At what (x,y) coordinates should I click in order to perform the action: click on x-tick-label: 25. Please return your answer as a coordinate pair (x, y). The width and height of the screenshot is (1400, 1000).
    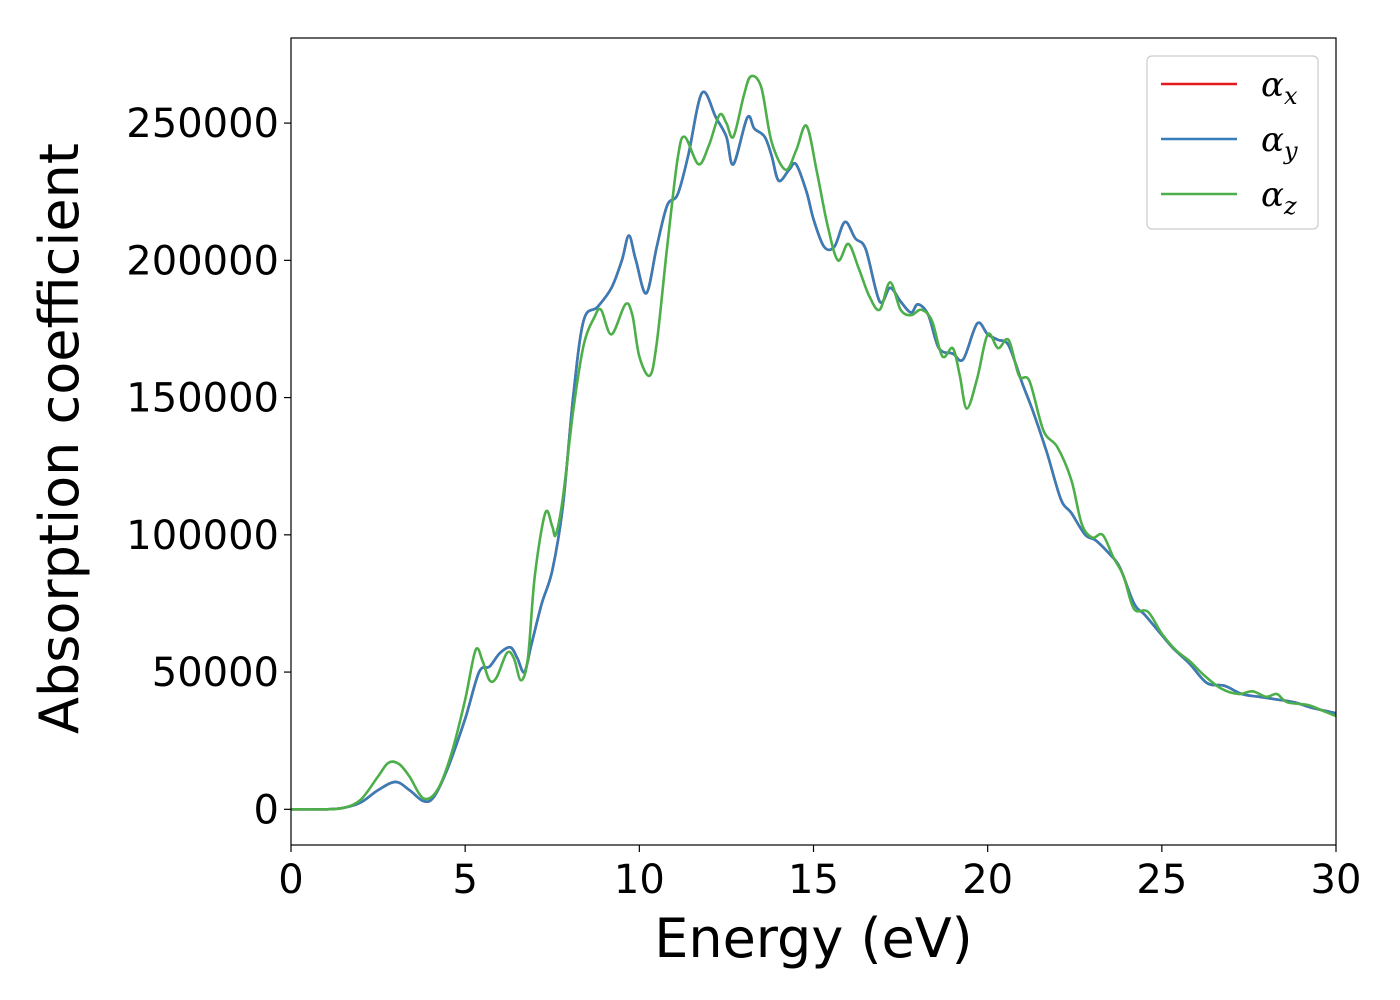
    Looking at the image, I should click on (1161, 880).